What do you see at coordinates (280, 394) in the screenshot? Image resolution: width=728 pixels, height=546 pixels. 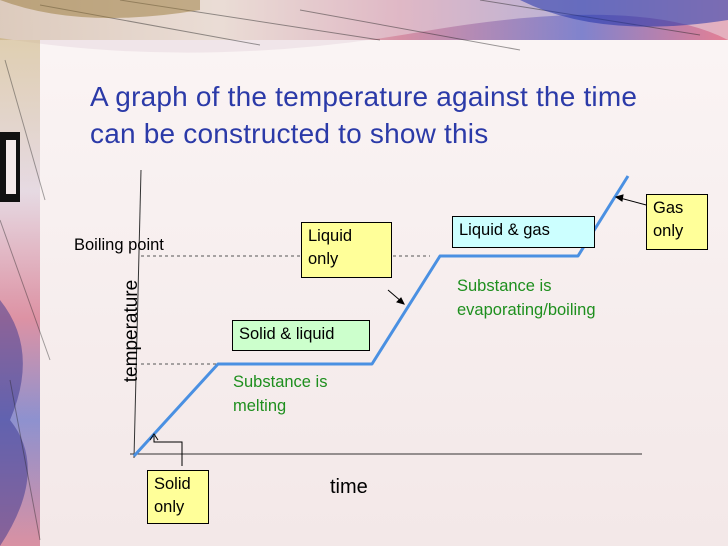 I see `melting-annotation: Substance is melting` at bounding box center [280, 394].